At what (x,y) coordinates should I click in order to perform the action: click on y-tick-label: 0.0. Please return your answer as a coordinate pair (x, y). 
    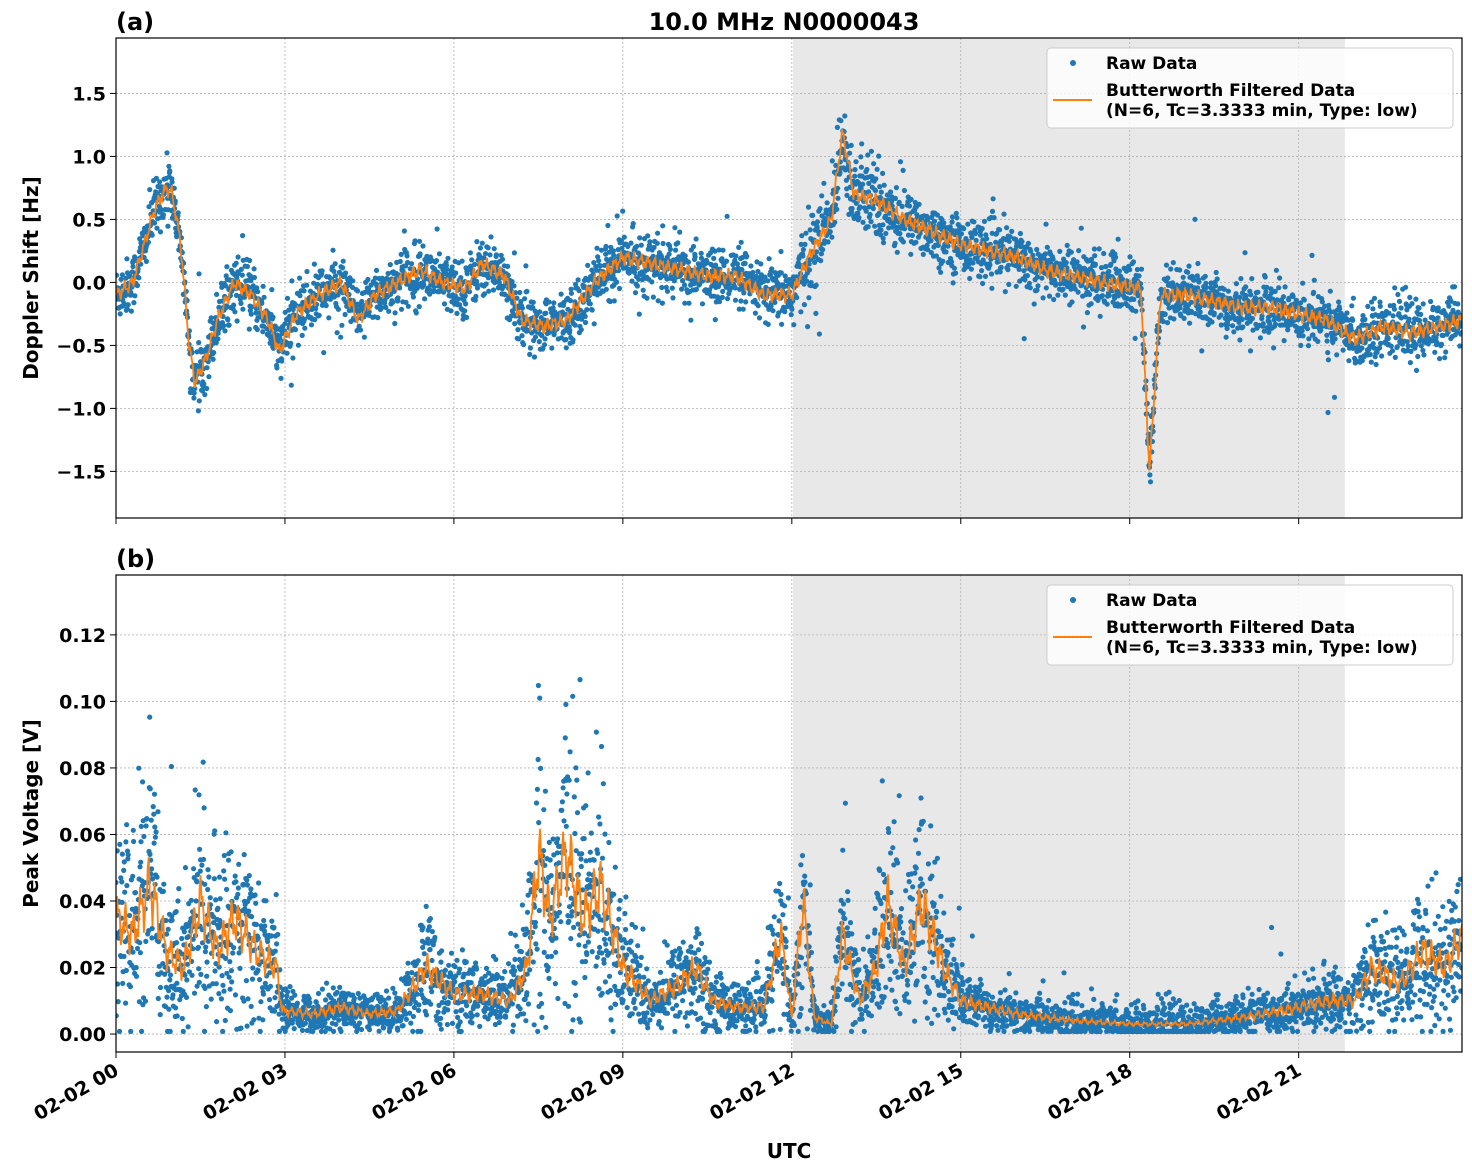
    Looking at the image, I should click on (89, 283).